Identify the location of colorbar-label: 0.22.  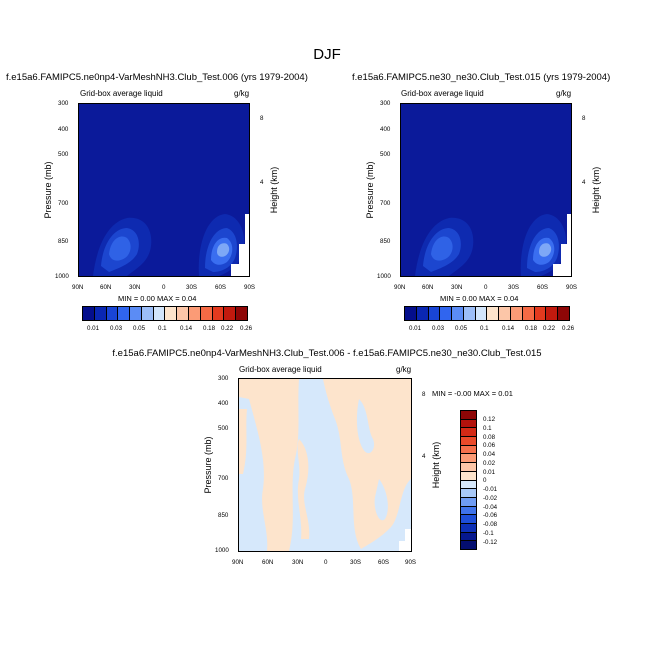
(227, 328).